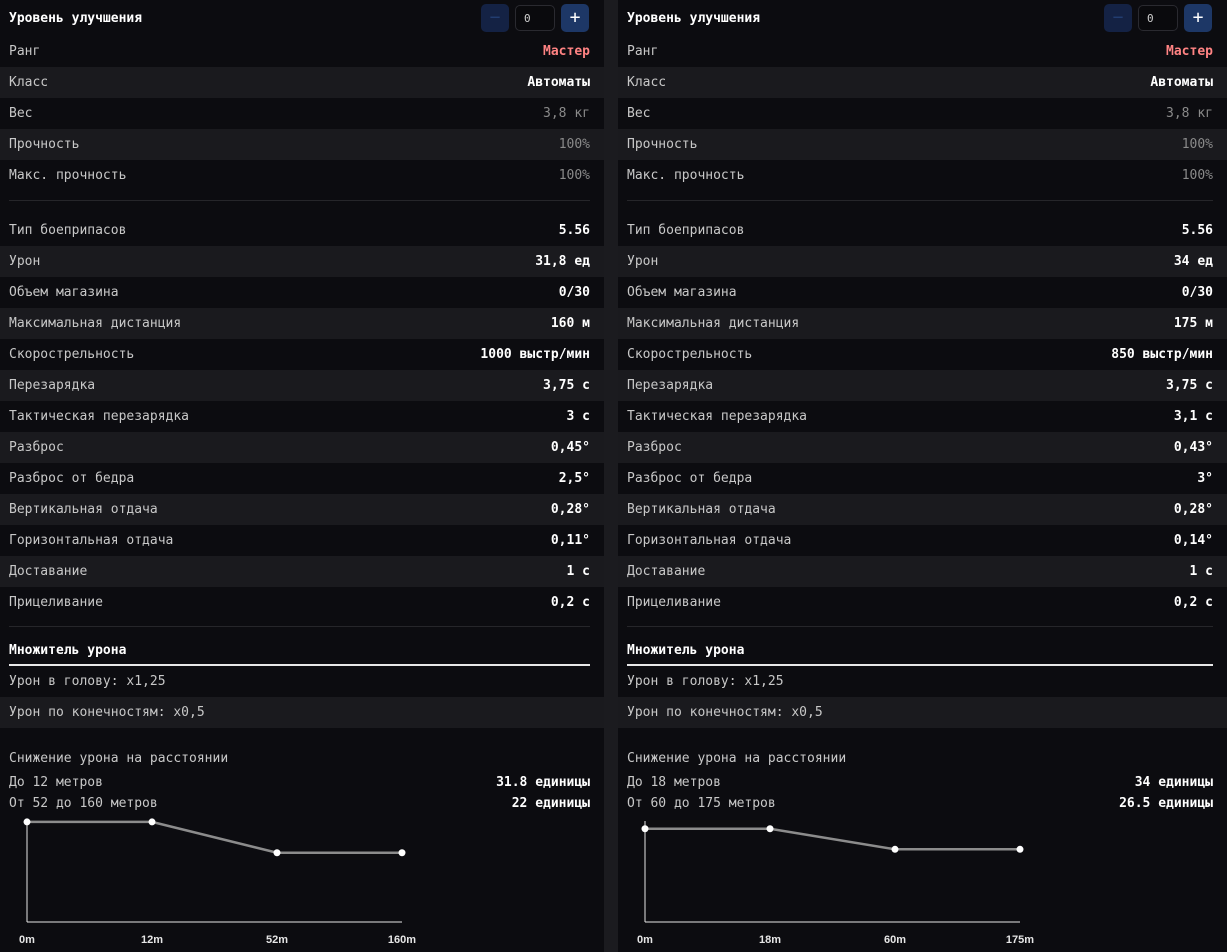 The width and height of the screenshot is (1227, 952). What do you see at coordinates (91, 540) in the screenshot?
I see `stat-label: Горизонтальная отдача` at bounding box center [91, 540].